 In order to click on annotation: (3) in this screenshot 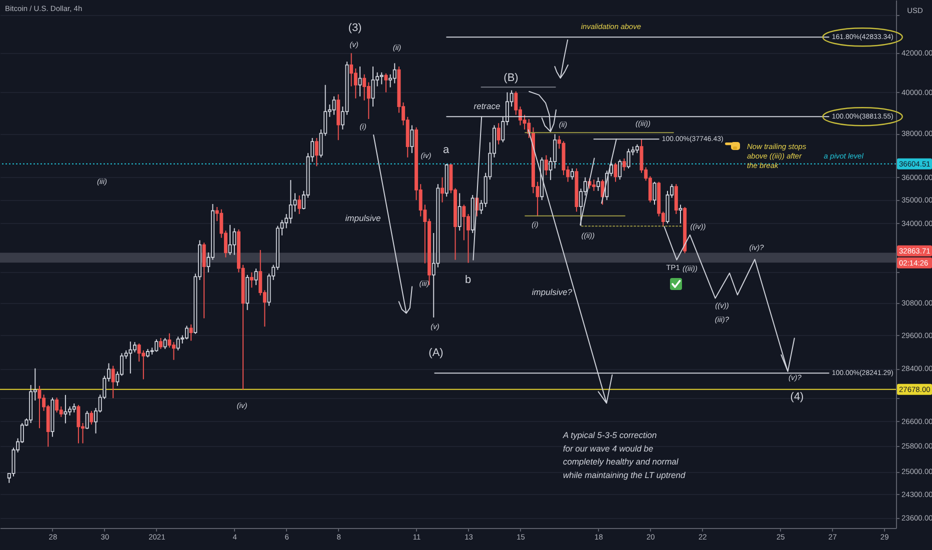, I will do `click(355, 28)`.